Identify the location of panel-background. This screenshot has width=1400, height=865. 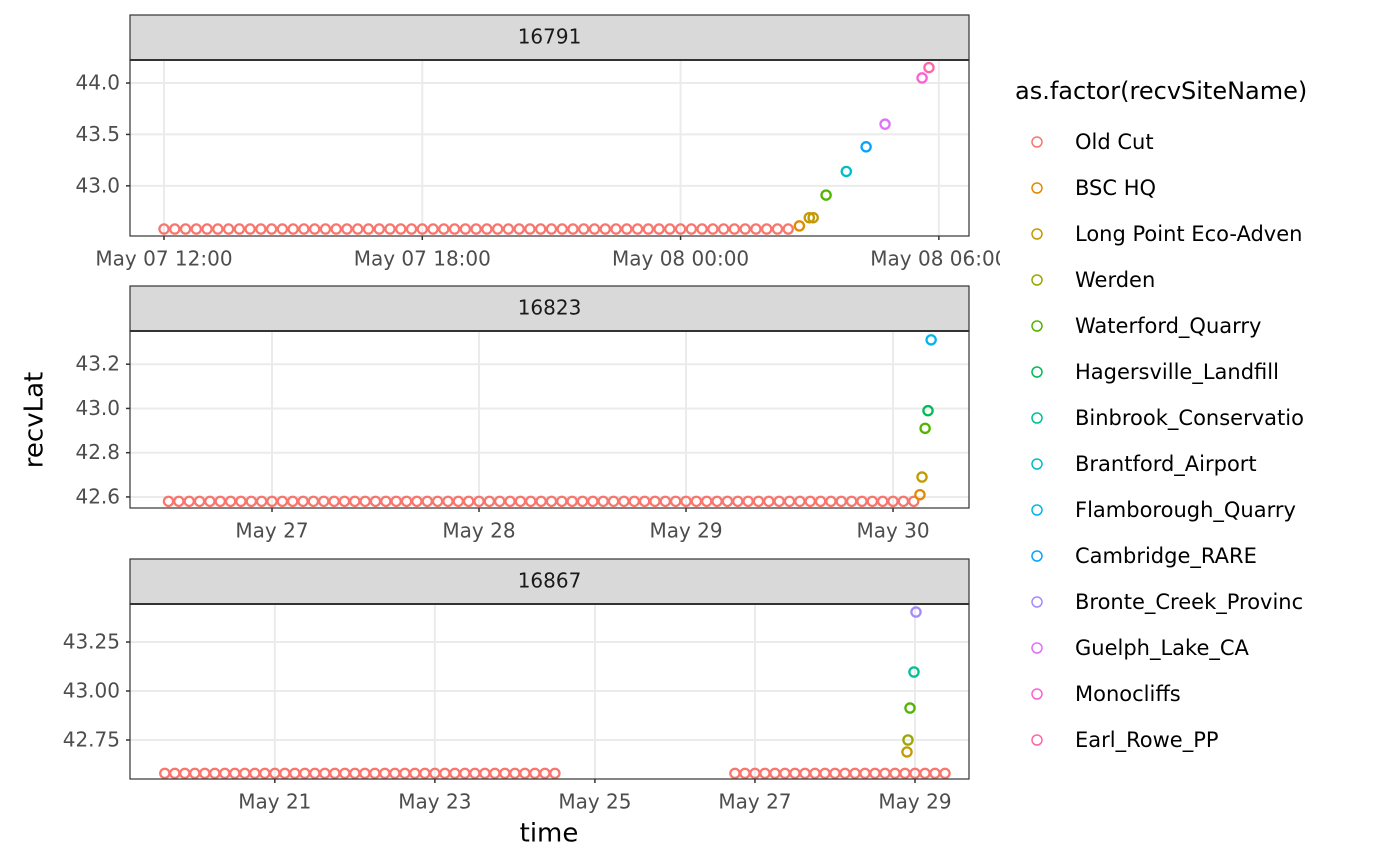
(549, 148).